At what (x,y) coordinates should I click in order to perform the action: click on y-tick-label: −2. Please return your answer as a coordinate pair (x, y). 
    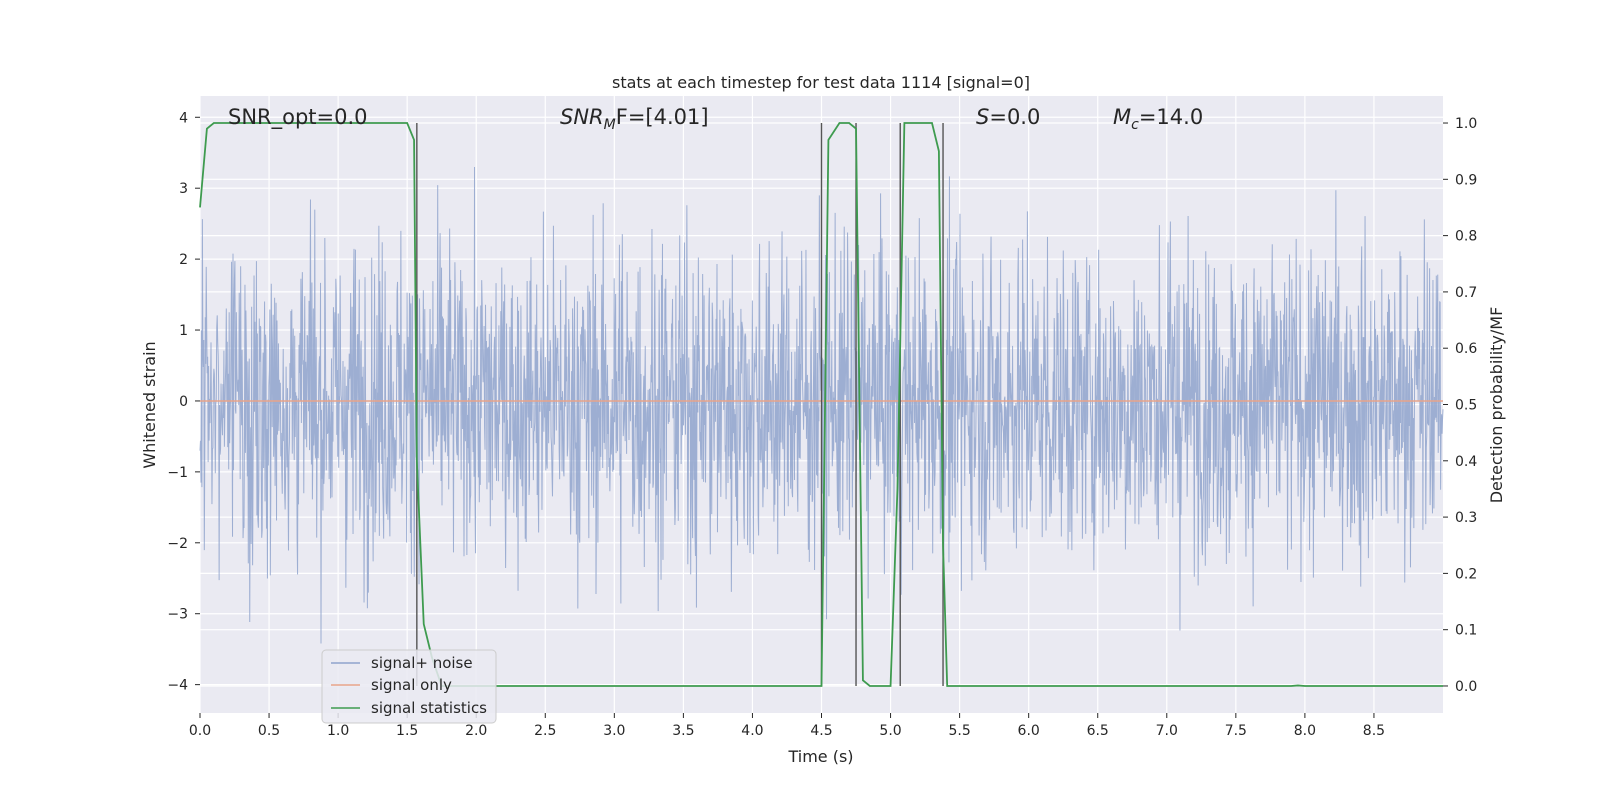
    Looking at the image, I should click on (177, 544).